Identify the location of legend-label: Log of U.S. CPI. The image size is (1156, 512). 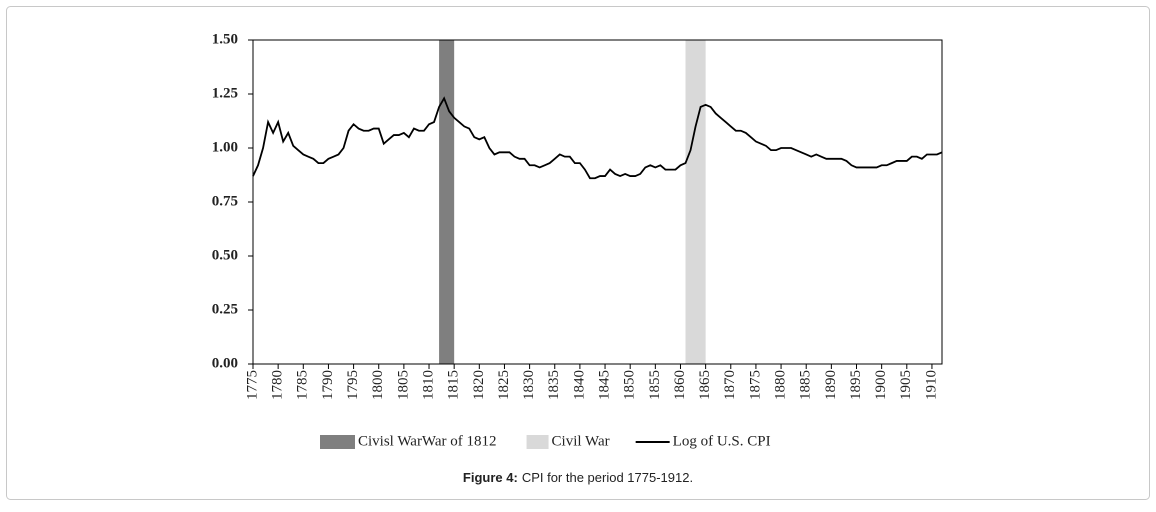
(722, 441).